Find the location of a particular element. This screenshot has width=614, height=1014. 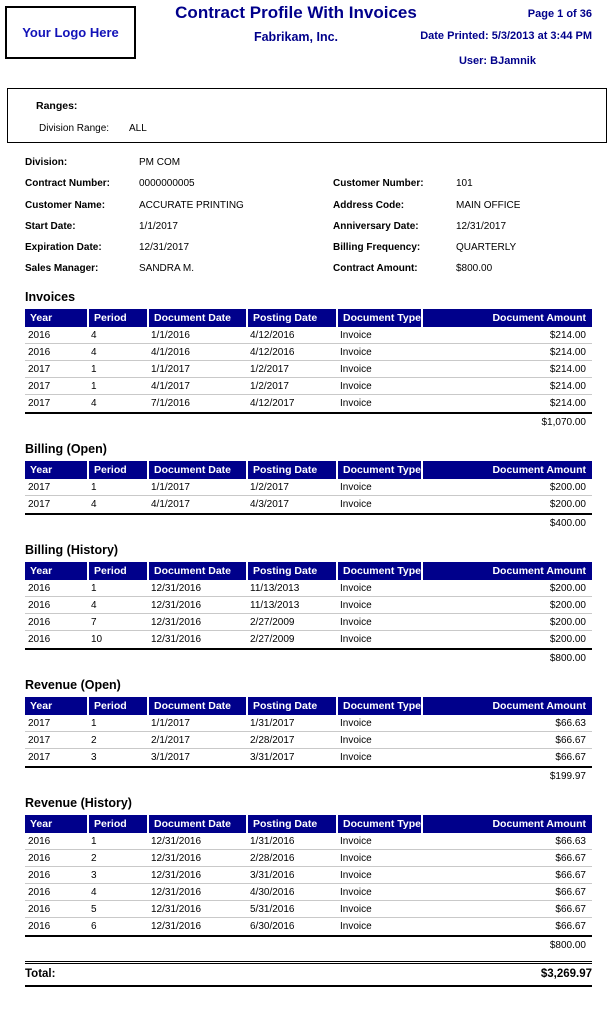

cell: 10 is located at coordinates (97, 640).